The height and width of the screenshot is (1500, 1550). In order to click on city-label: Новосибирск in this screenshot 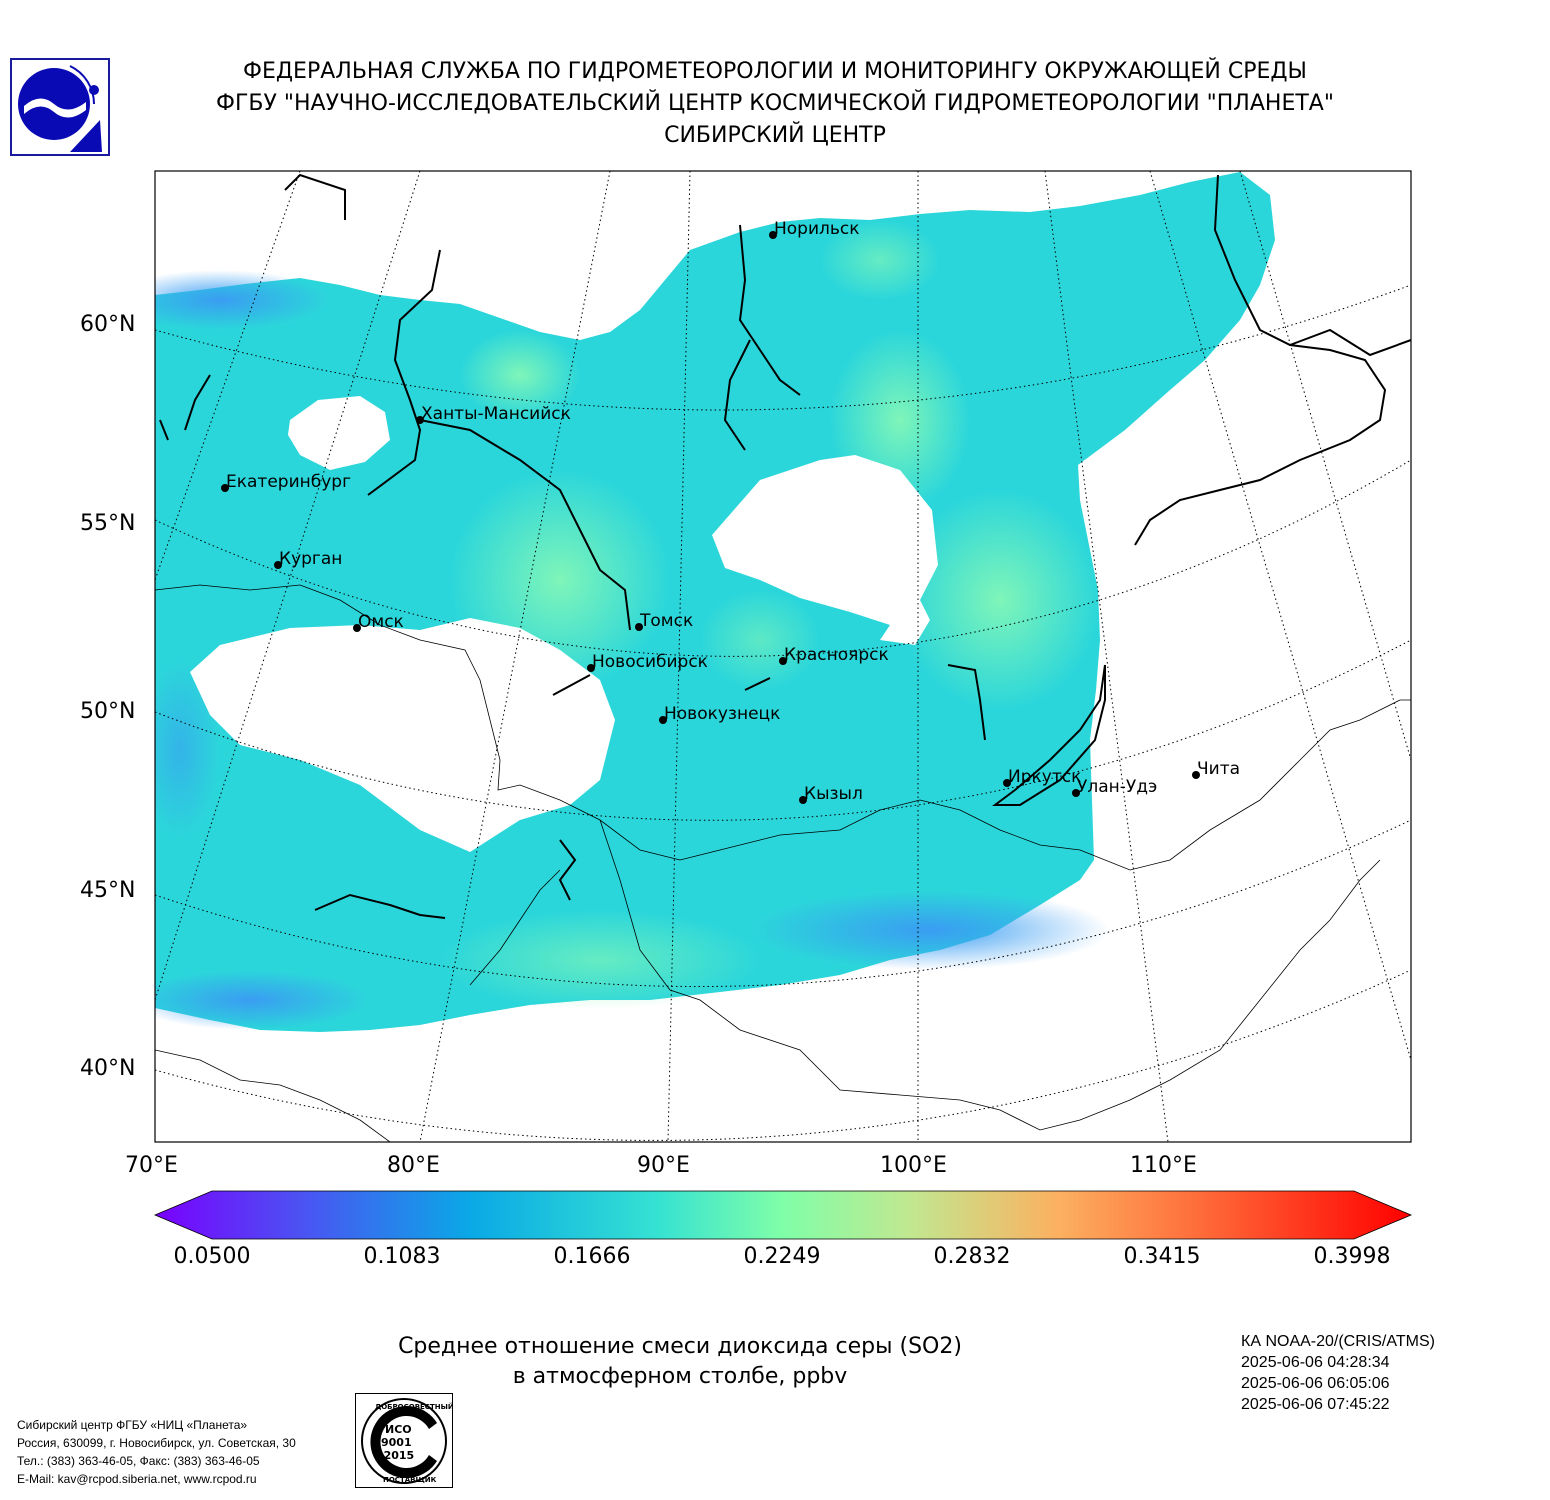, I will do `click(650, 662)`.